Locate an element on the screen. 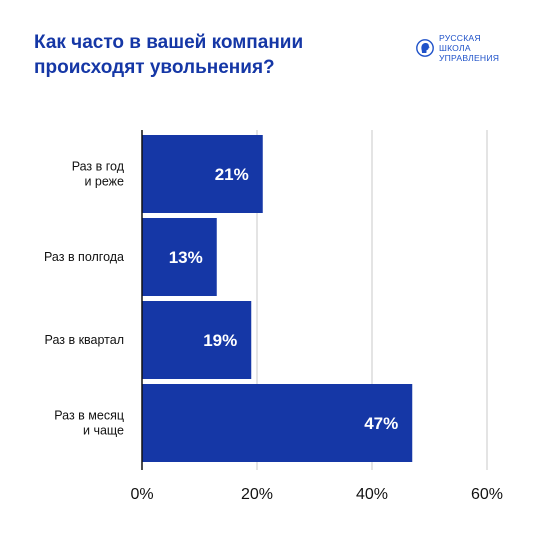 This screenshot has width=540, height=540. x-tick-label-2: 40% is located at coordinates (372, 494).